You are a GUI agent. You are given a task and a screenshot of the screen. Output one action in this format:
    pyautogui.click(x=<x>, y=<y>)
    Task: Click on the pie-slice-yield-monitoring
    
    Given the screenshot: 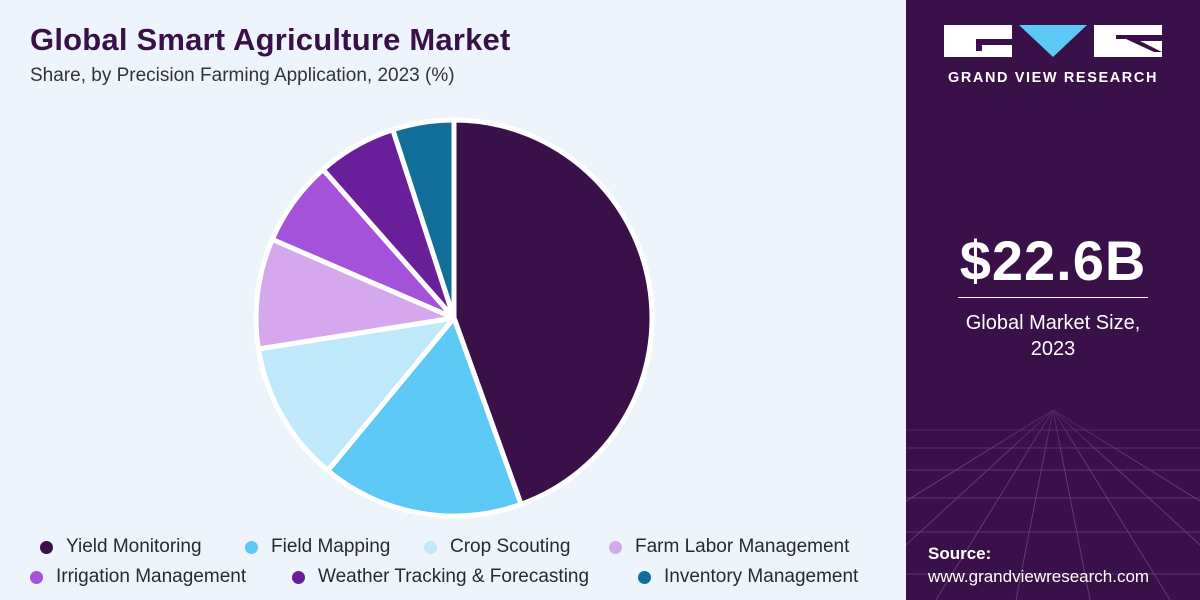 What is the action you would take?
    pyautogui.click(x=553, y=312)
    